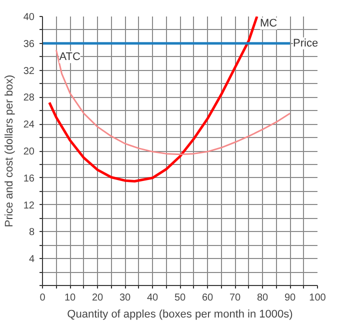 The image size is (339, 323). Describe the element at coordinates (31, 260) in the screenshot. I see `y-tick-label: 4` at that location.